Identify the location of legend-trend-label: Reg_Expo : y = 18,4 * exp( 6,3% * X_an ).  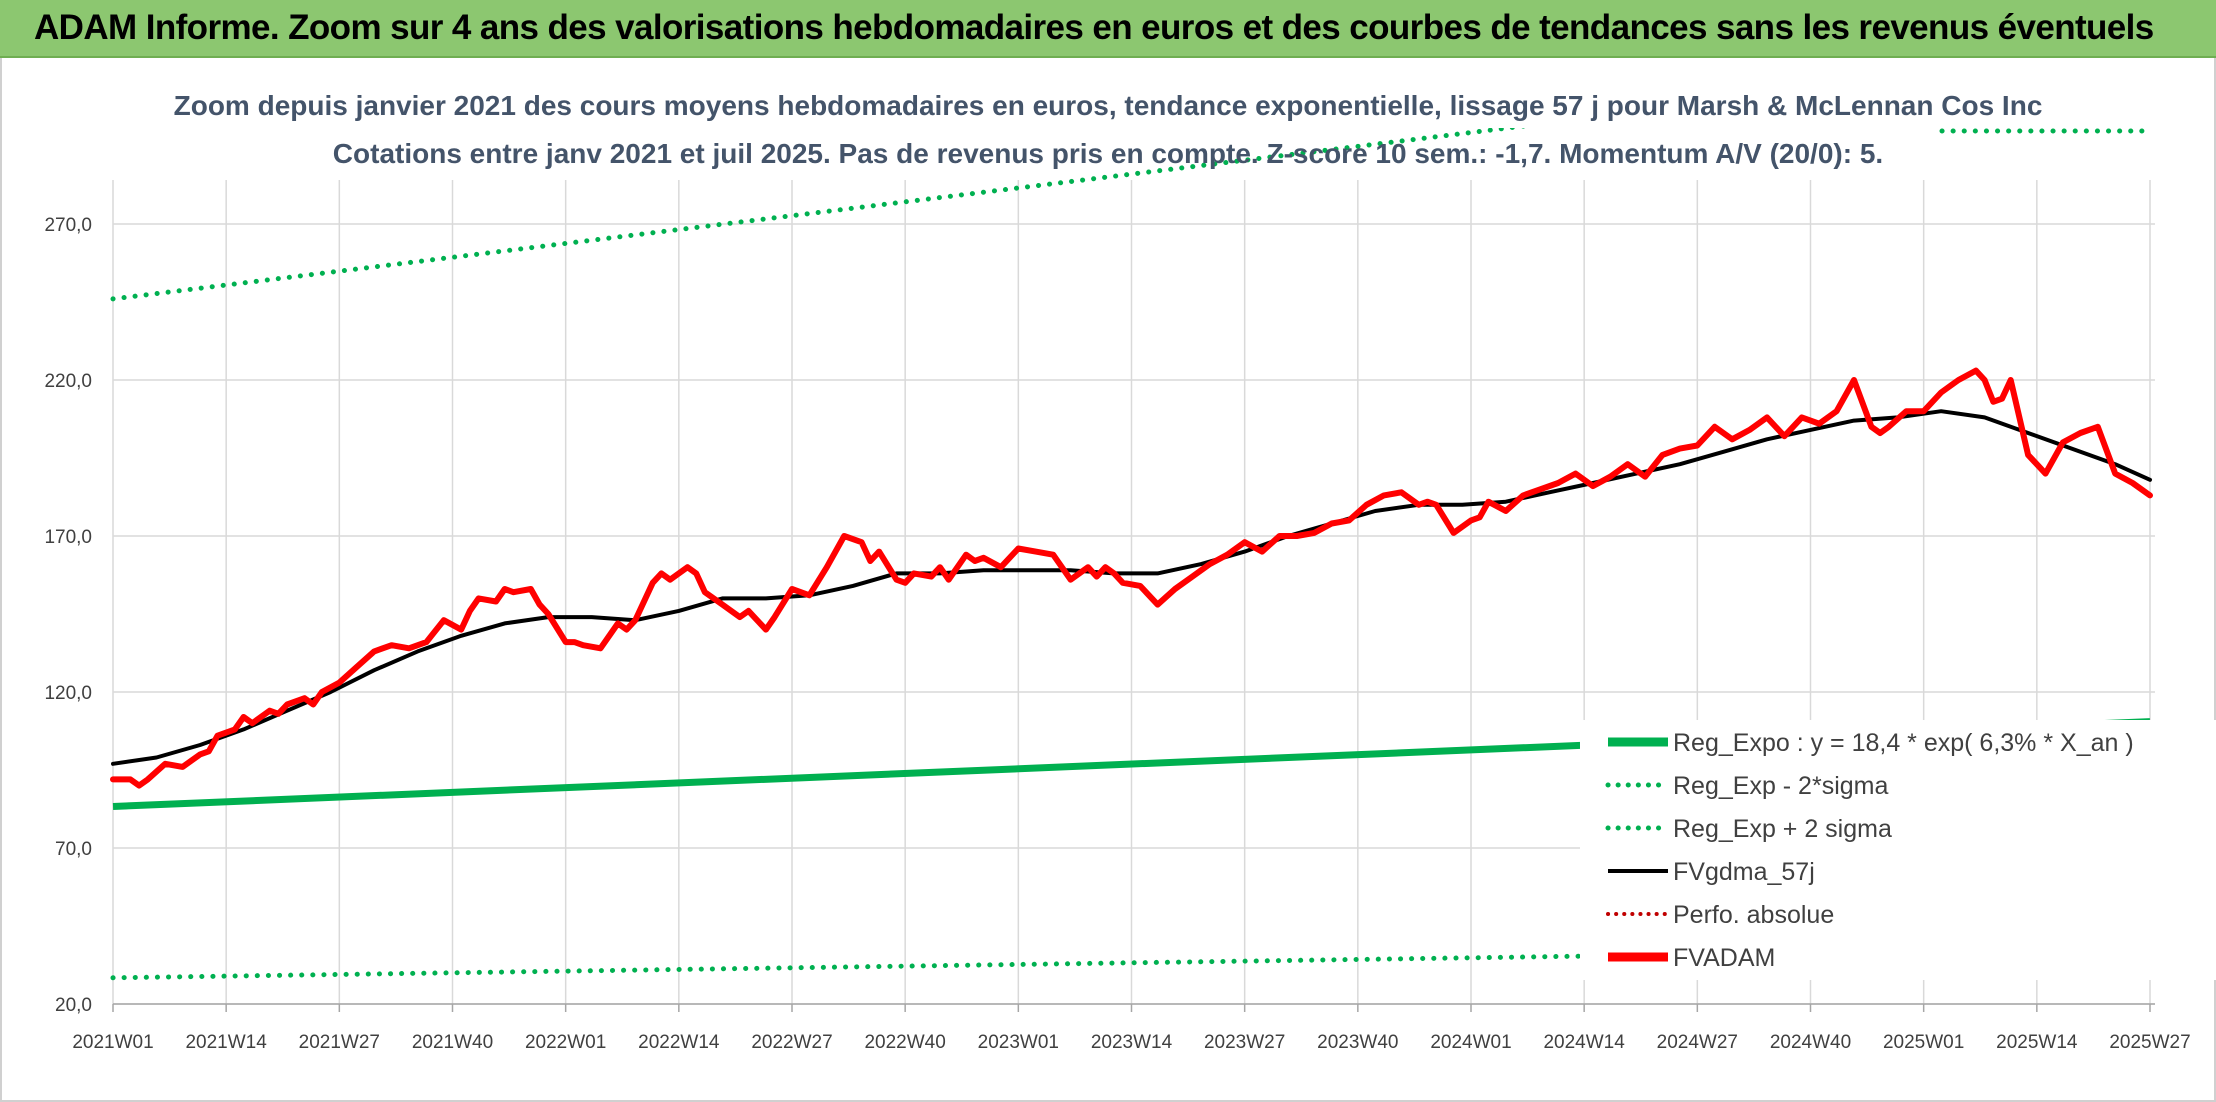
(1903, 743).